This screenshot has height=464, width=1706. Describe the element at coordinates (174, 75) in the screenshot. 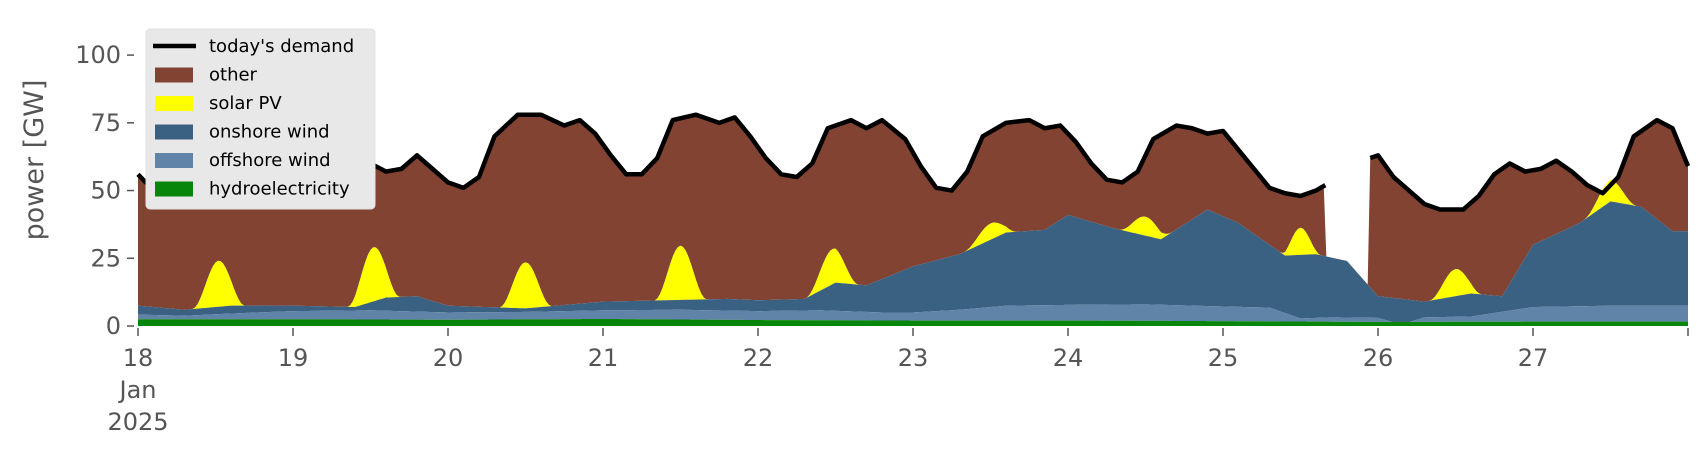

I see `legend-swatch-other` at that location.